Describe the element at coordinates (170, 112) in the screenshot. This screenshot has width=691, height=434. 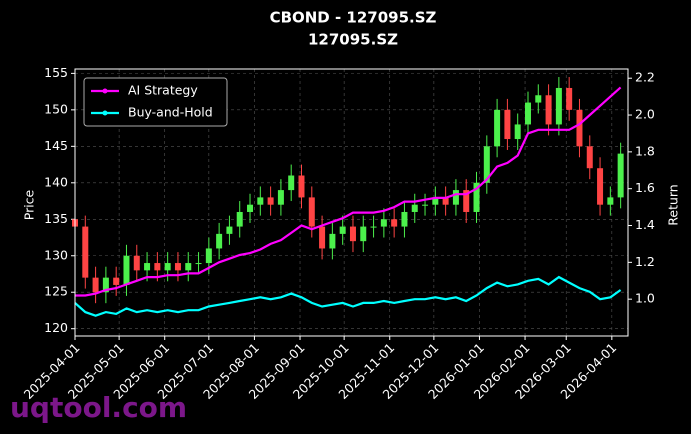
I see `legend-label: Buy-and-Hold` at that location.